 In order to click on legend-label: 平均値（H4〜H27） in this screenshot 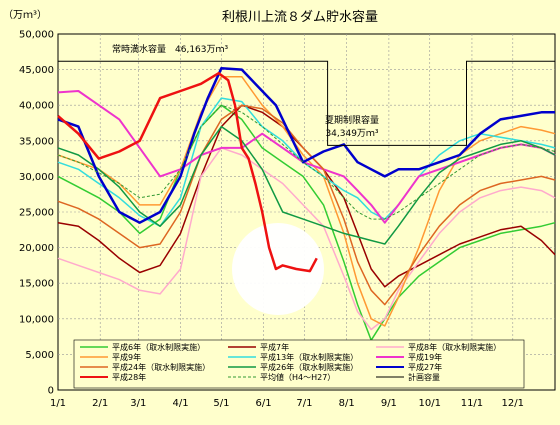, I will do `click(297, 377)`.